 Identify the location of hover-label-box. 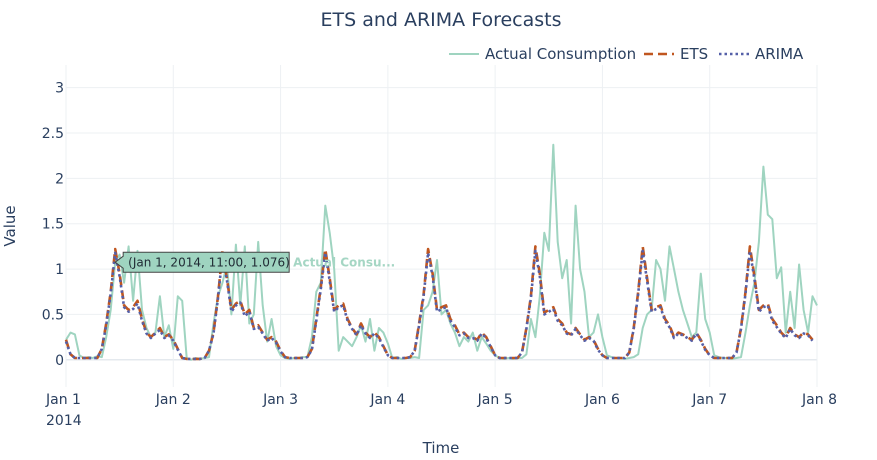
(202, 262).